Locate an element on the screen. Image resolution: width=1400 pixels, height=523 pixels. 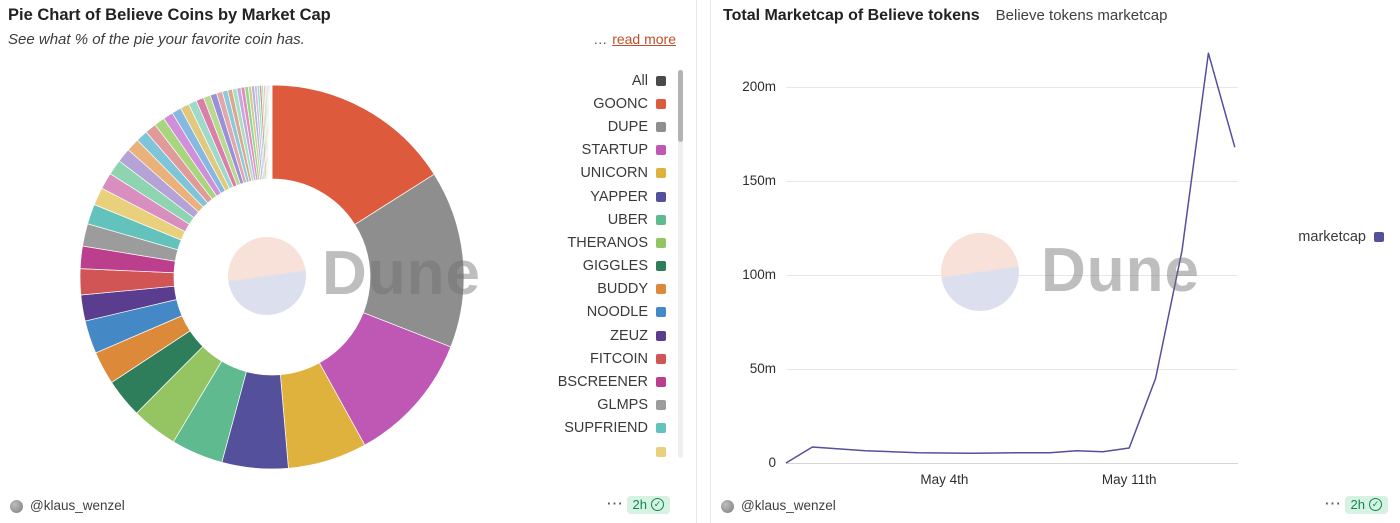
legend-scrollbar-track is located at coordinates (680, 264).